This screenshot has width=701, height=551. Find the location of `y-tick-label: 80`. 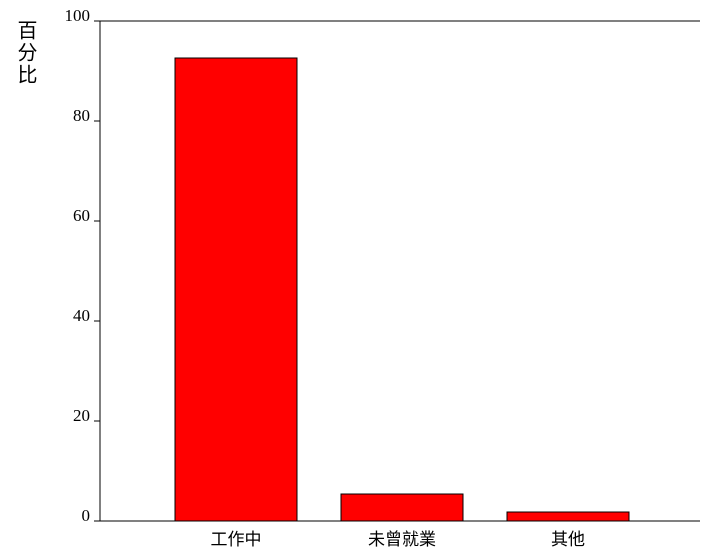

y-tick-label: 80 is located at coordinates (81, 115).